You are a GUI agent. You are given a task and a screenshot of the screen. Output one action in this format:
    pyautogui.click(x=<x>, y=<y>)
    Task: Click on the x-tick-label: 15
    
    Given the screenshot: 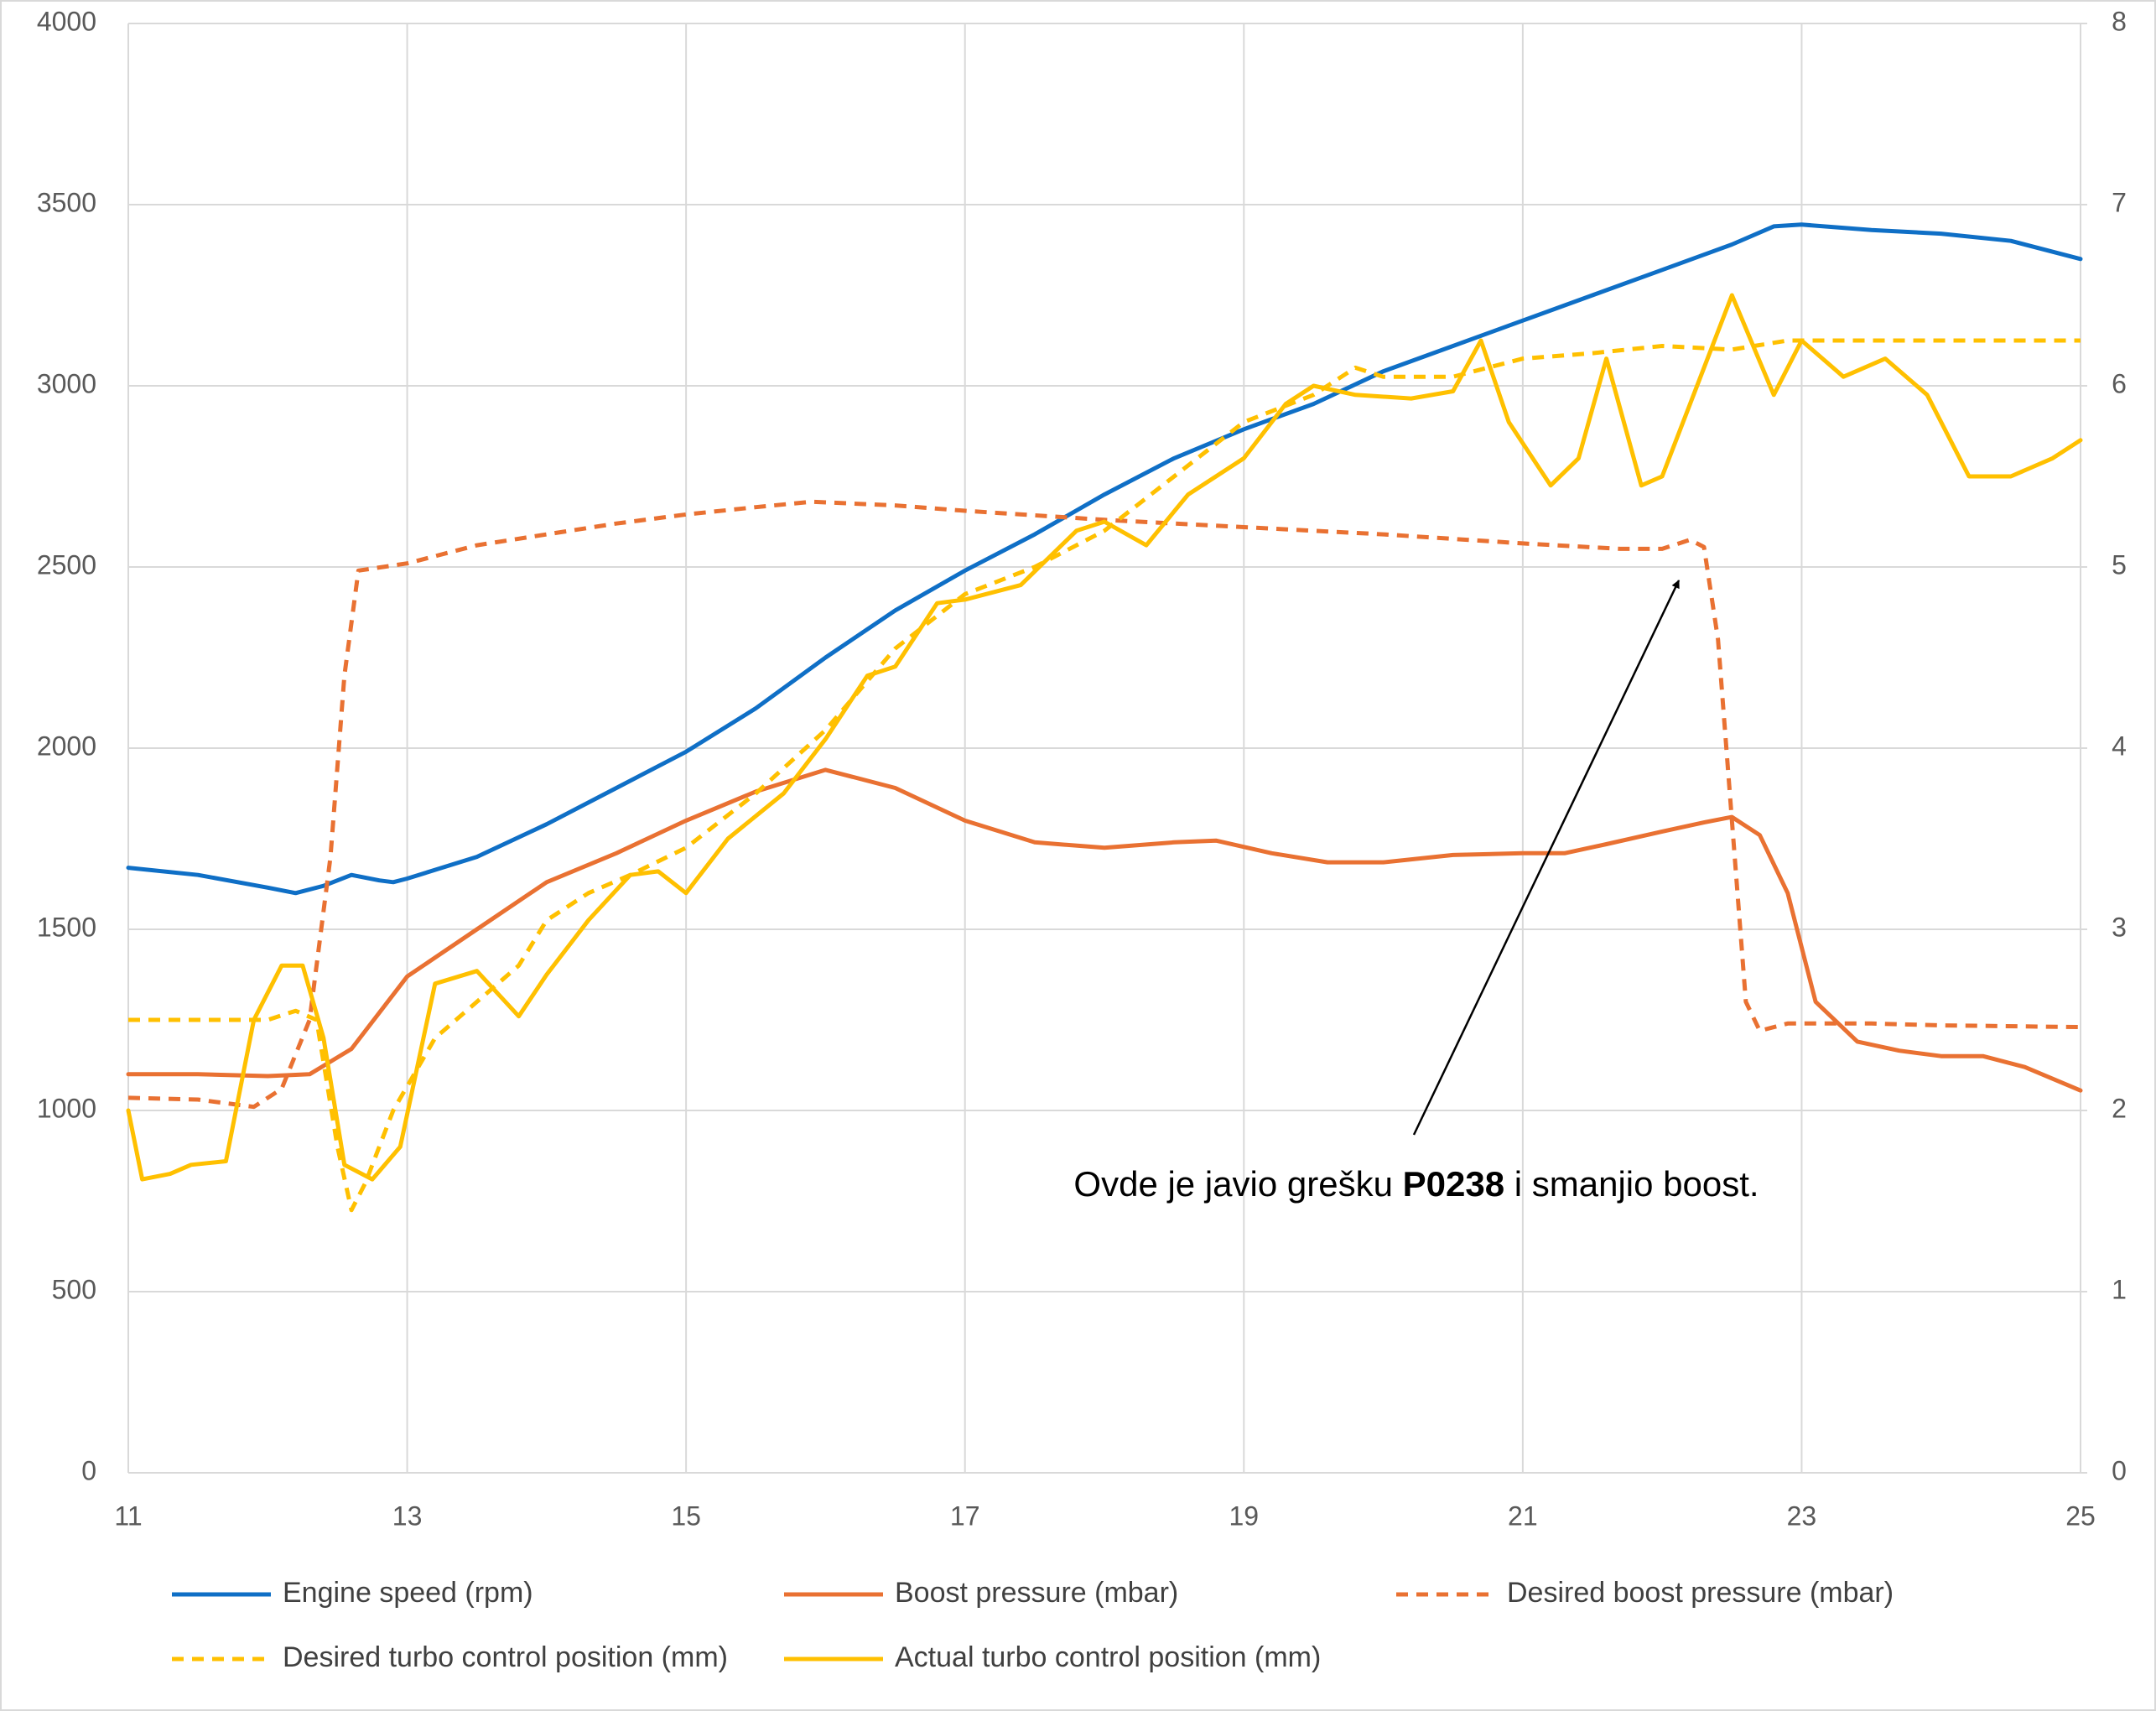 What is the action you would take?
    pyautogui.click(x=686, y=1515)
    